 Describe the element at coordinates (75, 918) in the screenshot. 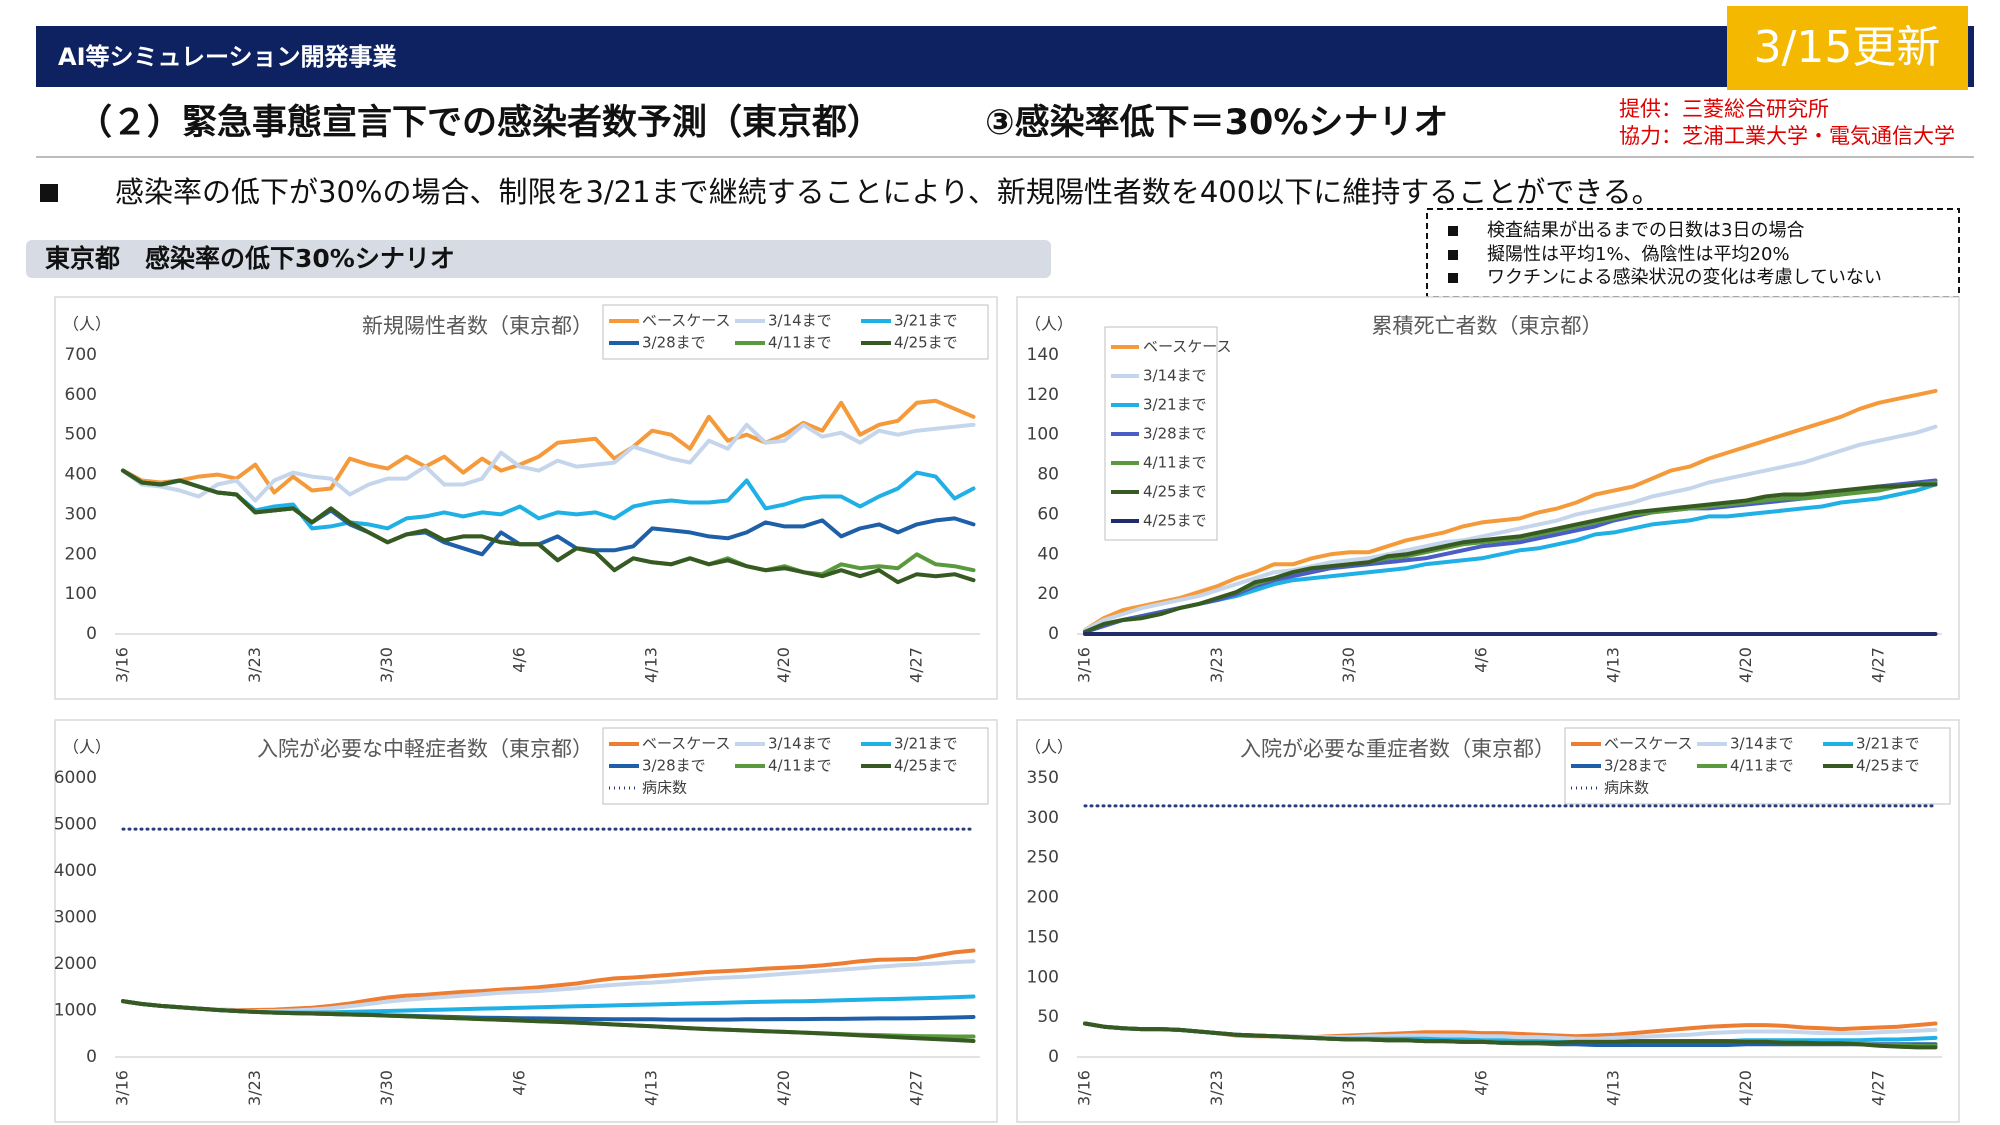

I see `y-tick-label: 3000` at that location.